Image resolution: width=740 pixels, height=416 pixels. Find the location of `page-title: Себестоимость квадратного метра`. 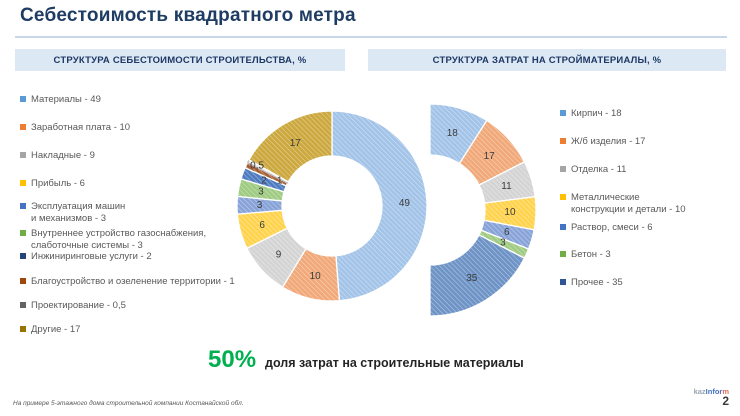

page-title: Себестоимость квадратного метра is located at coordinates (188, 15).